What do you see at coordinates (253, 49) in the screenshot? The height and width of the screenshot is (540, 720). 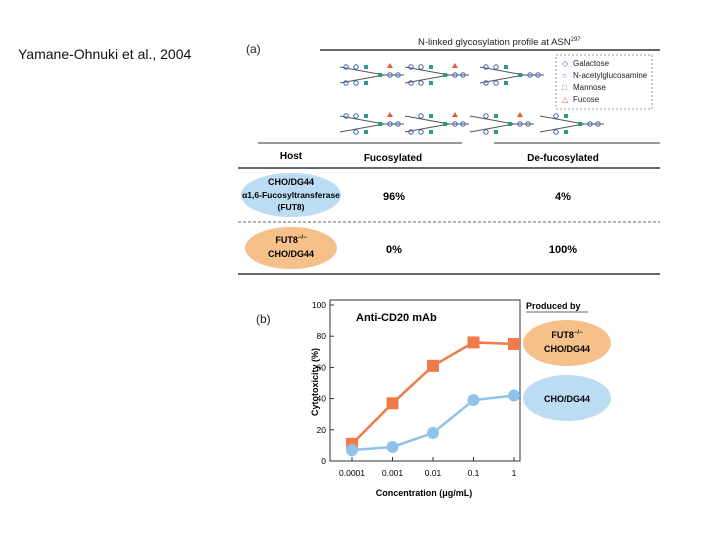 I see `panel-a-label: (a)` at bounding box center [253, 49].